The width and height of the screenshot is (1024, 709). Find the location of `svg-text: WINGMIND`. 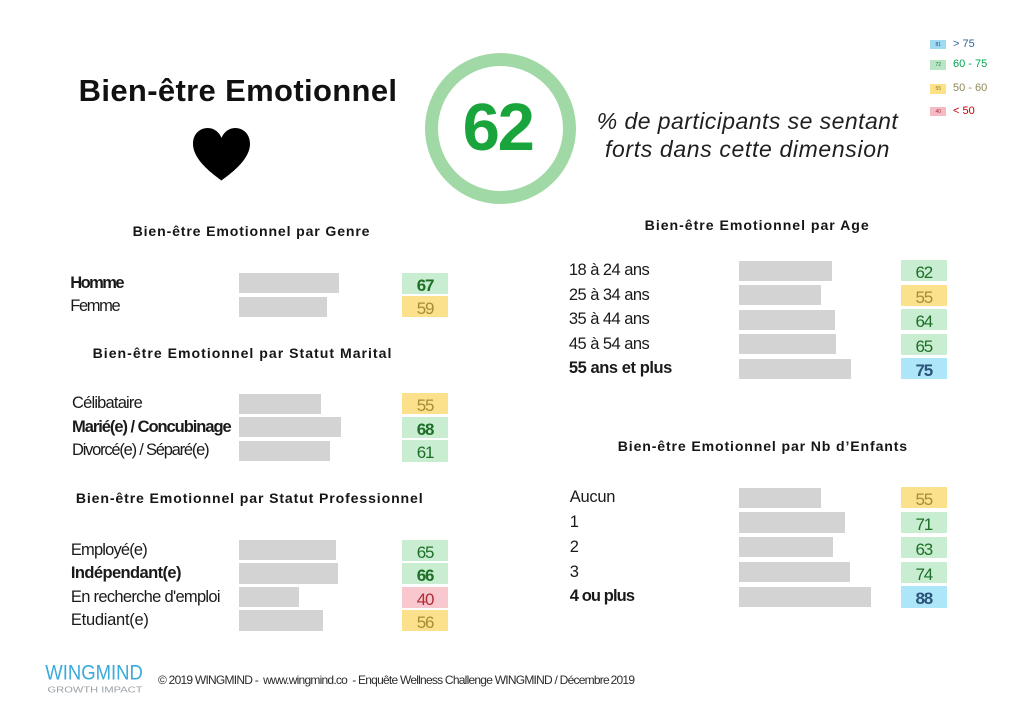

svg-text: WINGMIND is located at coordinates (94, 673).